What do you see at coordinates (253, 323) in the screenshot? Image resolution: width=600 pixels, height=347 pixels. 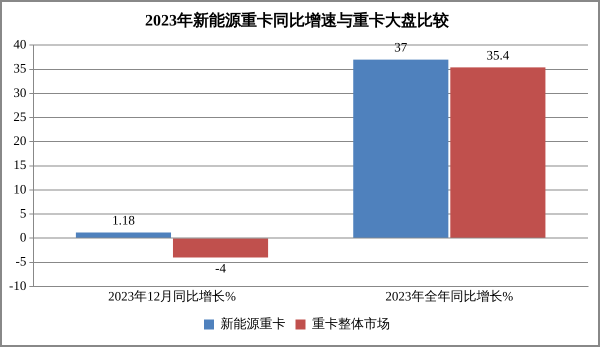 I see `legend-label: 新能源重卡` at bounding box center [253, 323].